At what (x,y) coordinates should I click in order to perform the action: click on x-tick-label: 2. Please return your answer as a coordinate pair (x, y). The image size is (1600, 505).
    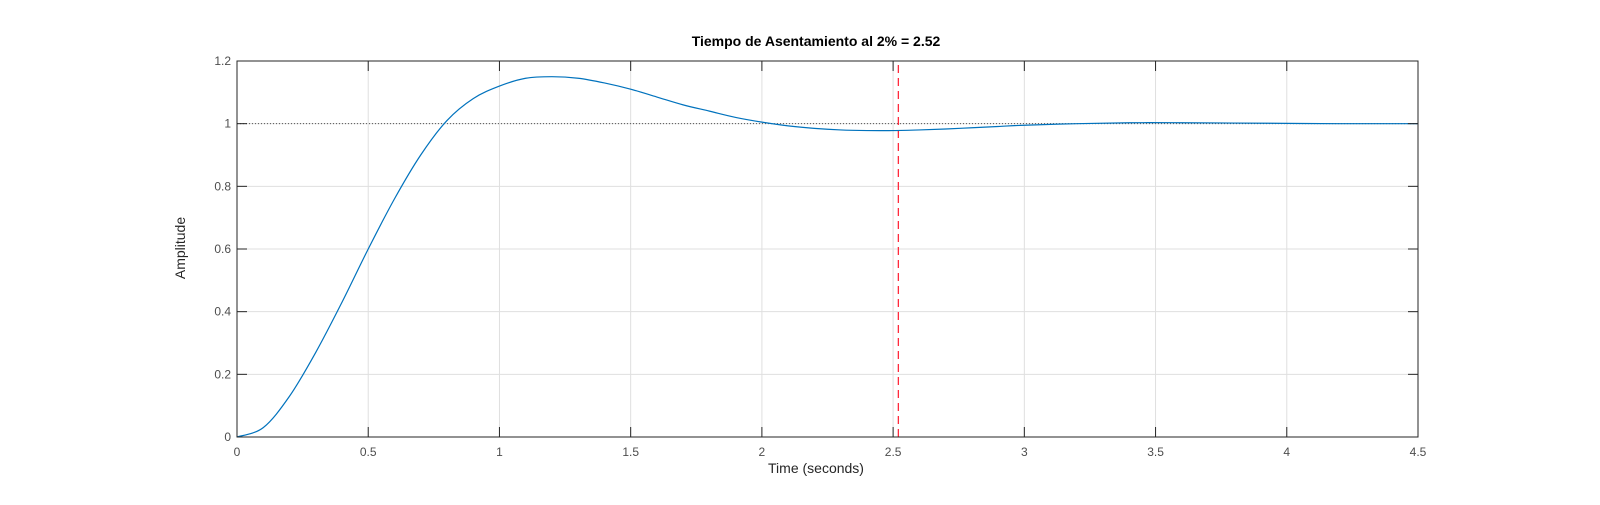
    Looking at the image, I should click on (762, 452).